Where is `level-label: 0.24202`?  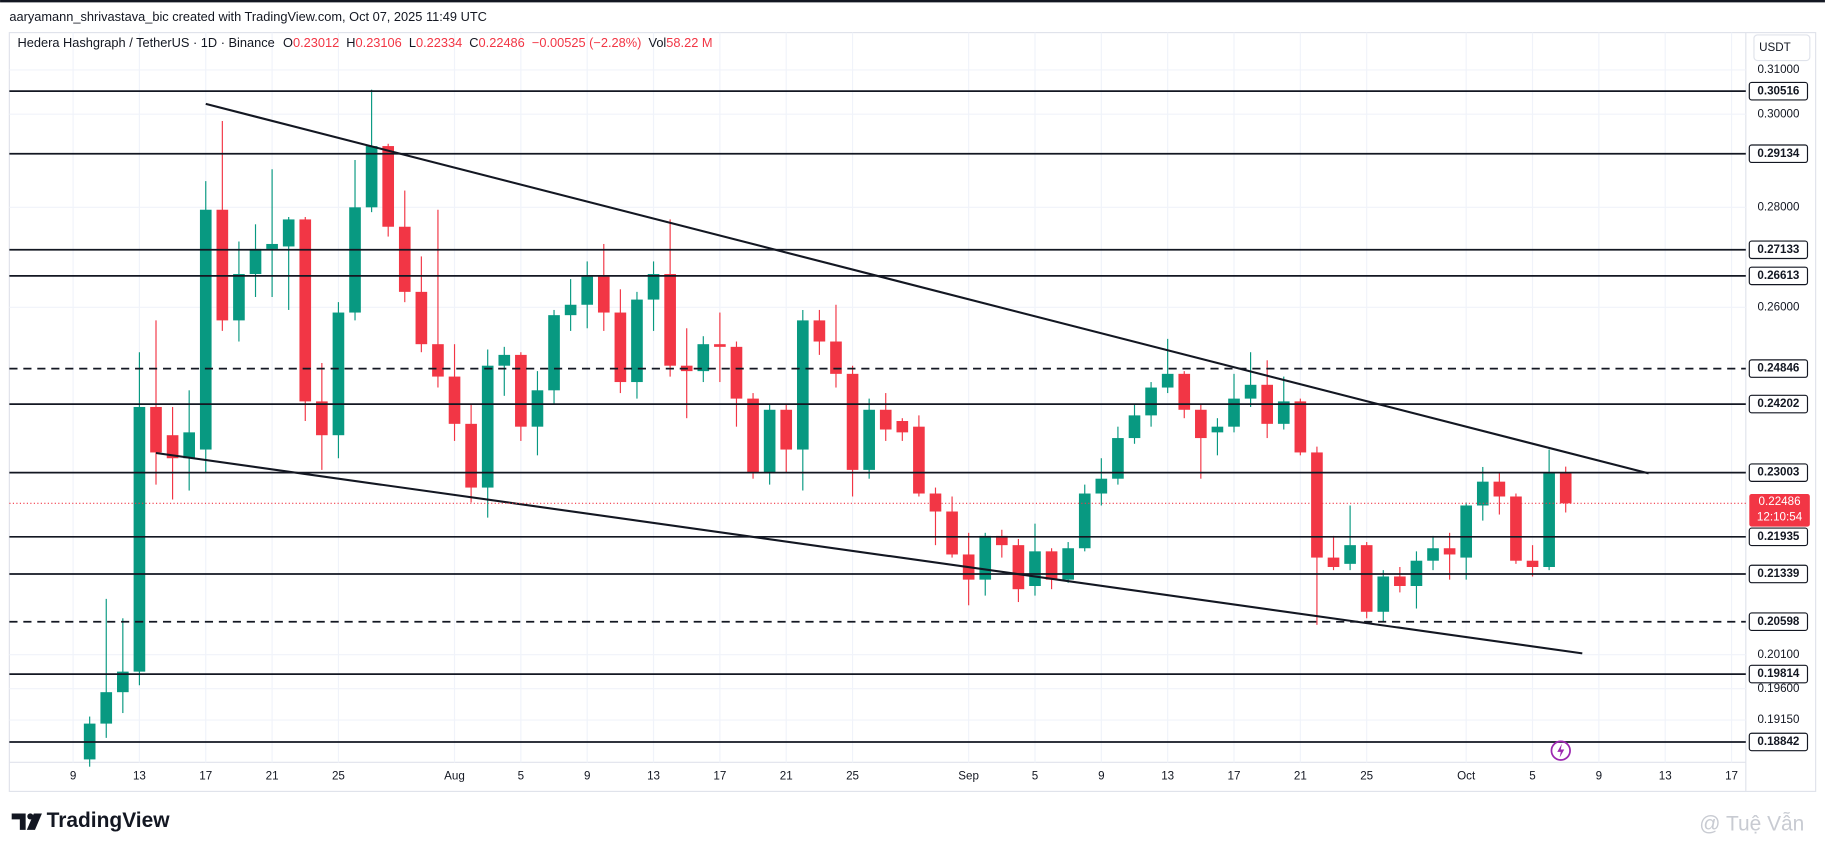 level-label: 0.24202 is located at coordinates (1778, 403).